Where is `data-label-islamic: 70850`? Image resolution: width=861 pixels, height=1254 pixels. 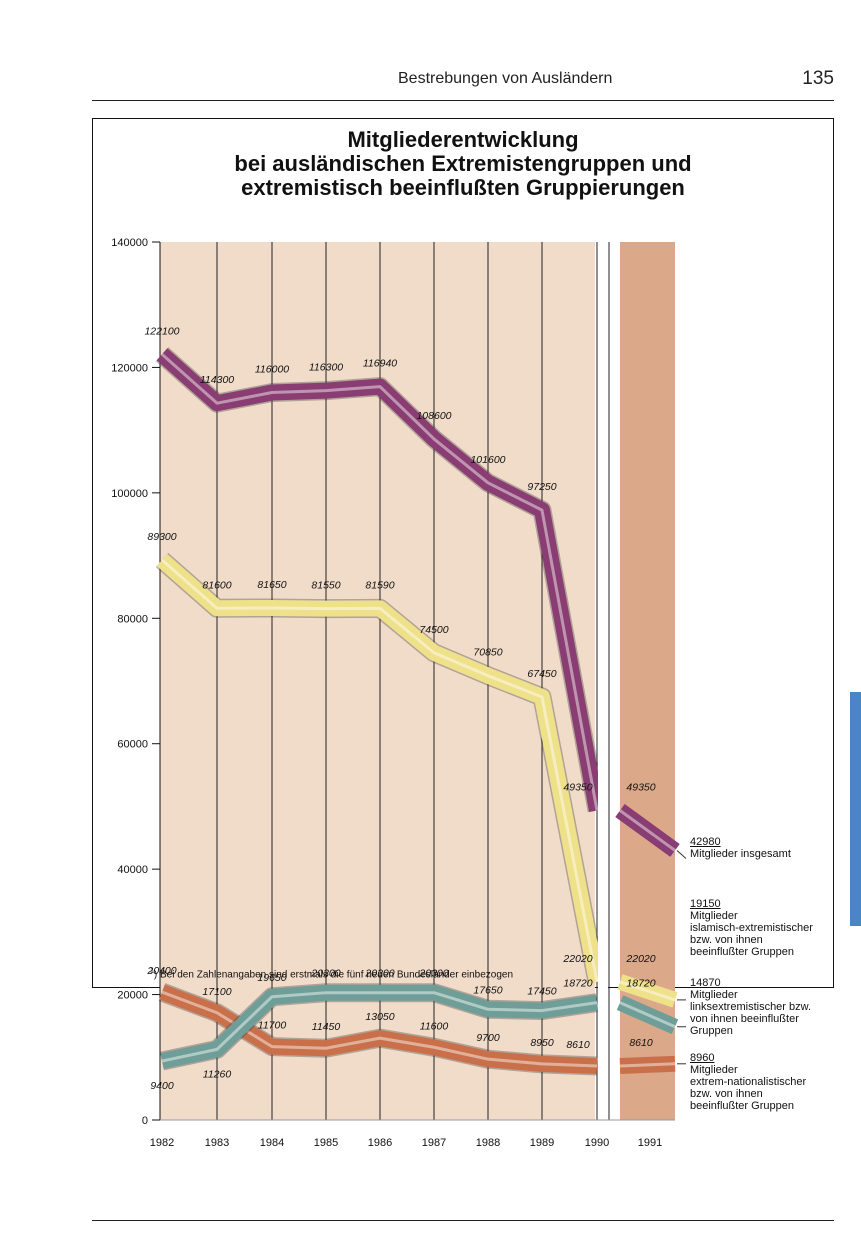
data-label-islamic: 70850 is located at coordinates (487, 653).